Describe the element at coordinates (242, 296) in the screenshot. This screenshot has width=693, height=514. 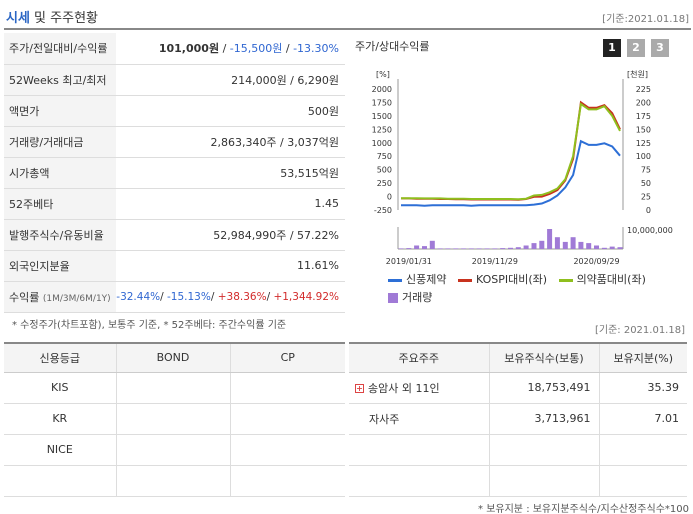
I see `return-6m: +38.36%` at that location.